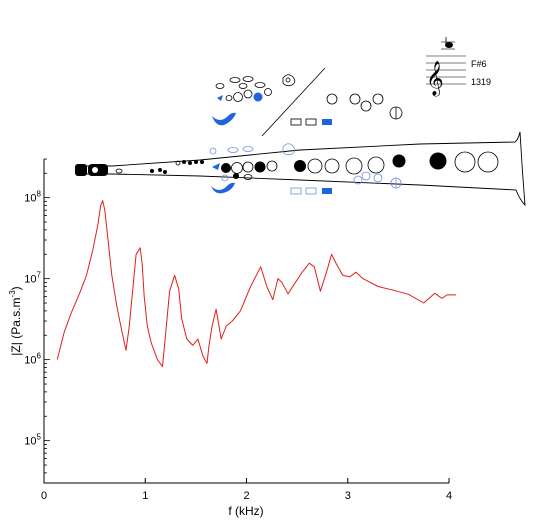 This screenshot has height=530, width=560. I want to click on y-axis-title: |Z| (Pa.s.m-3), so click(15, 320).